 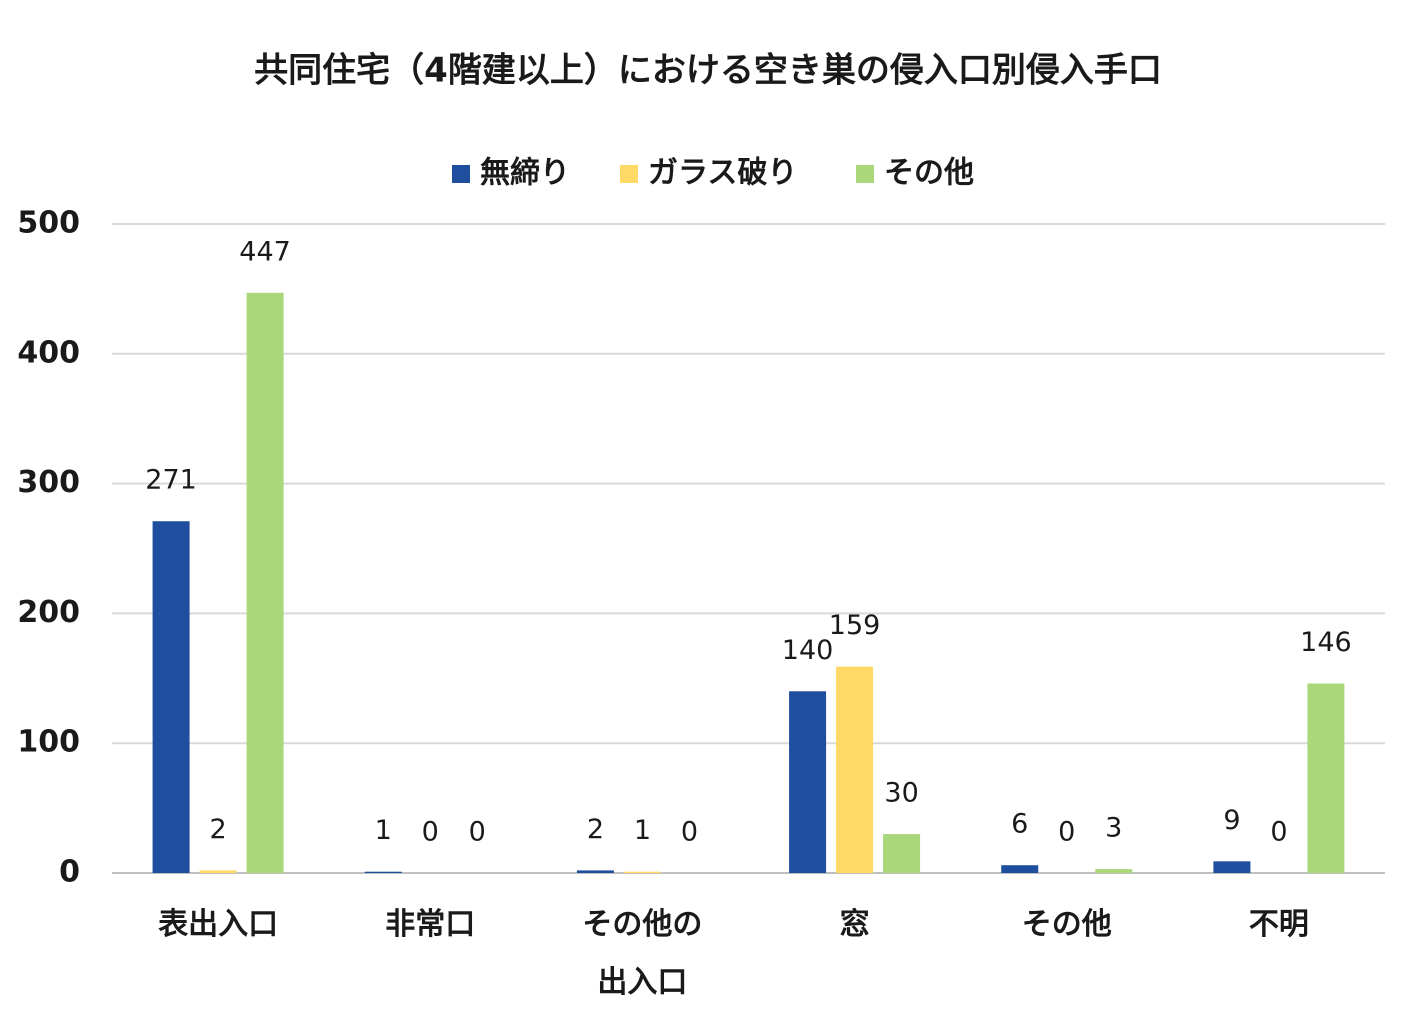 I want to click on value-label: 140, so click(x=808, y=650).